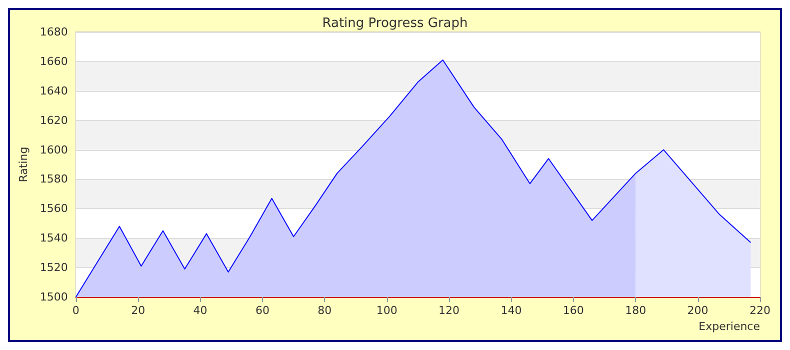  What do you see at coordinates (729, 326) in the screenshot?
I see `x-axis-title: Experience` at bounding box center [729, 326].